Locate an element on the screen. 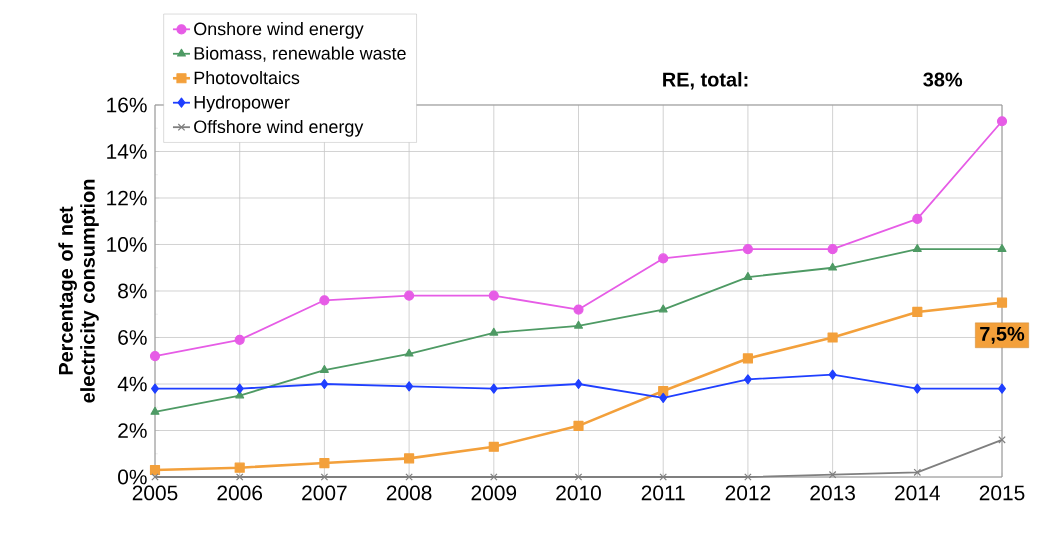  x-tick-label: 2013 is located at coordinates (832, 493).